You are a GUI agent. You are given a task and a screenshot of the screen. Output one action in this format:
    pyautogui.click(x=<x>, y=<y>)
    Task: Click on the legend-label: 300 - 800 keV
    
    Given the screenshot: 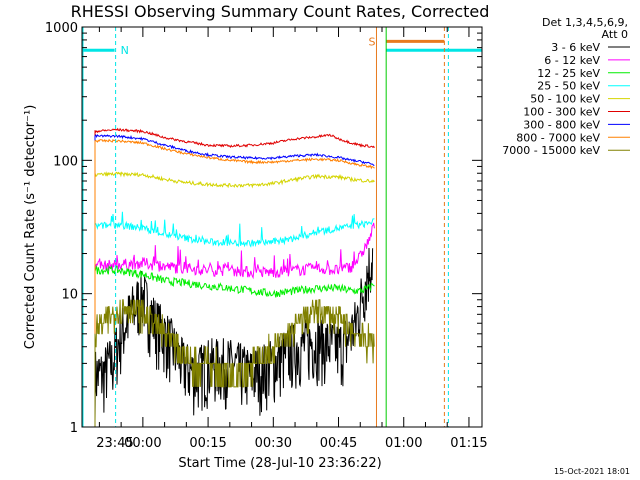 What is the action you would take?
    pyautogui.click(x=561, y=124)
    